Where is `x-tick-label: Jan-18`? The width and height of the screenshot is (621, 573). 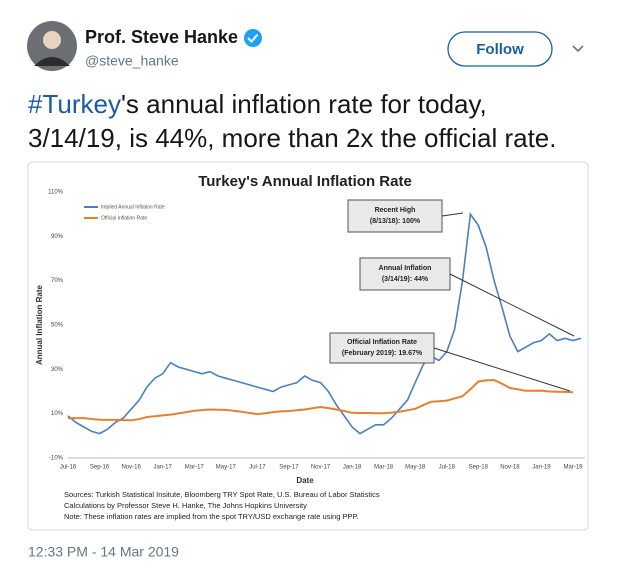
x-tick-label: Jan-18 is located at coordinates (352, 468).